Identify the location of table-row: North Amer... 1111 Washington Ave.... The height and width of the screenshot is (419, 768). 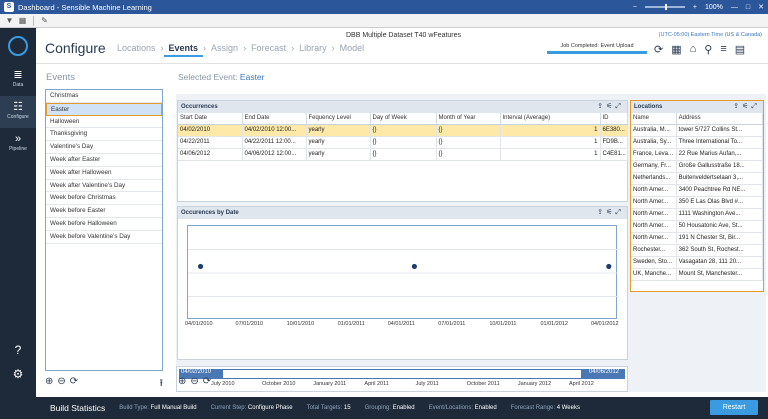
(697, 214).